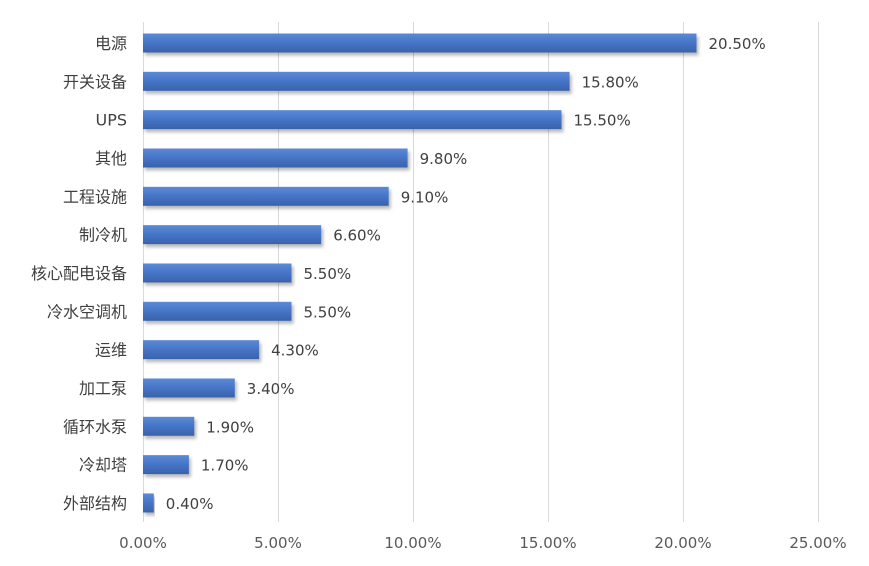 This screenshot has width=869, height=566. What do you see at coordinates (79, 273) in the screenshot?
I see `category-label: 核心配电设备` at bounding box center [79, 273].